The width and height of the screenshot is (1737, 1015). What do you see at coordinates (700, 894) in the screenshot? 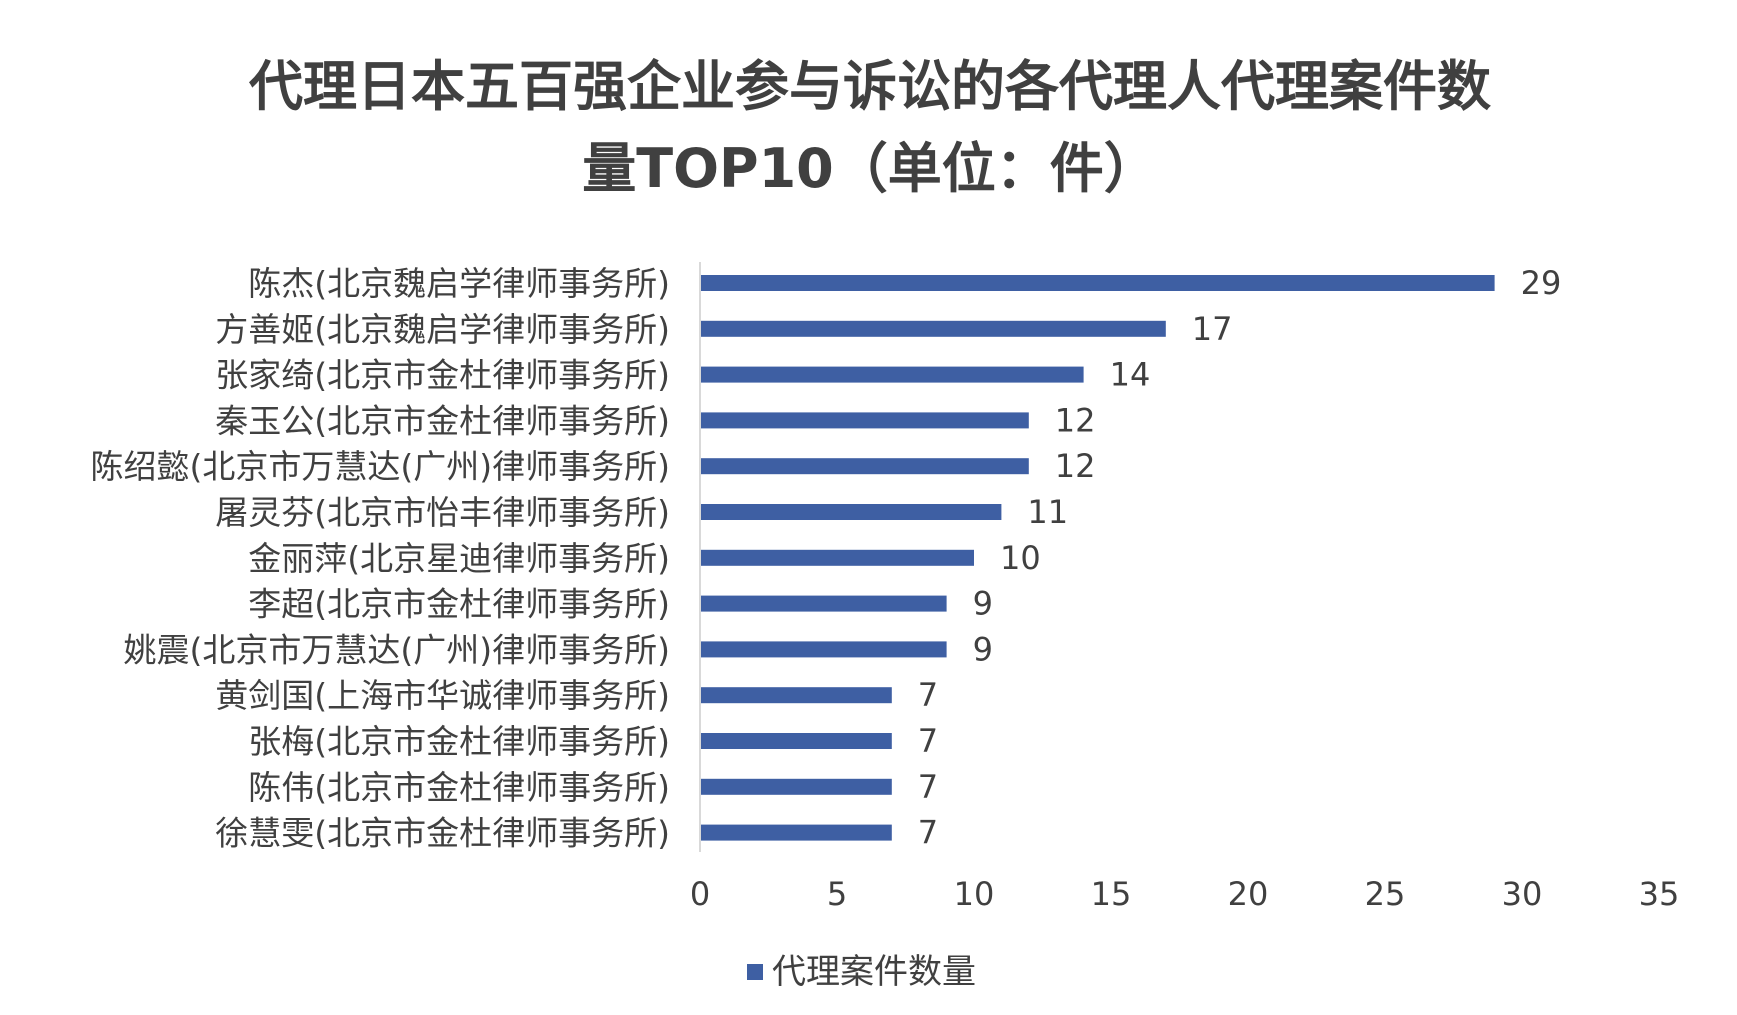
I see `x-tick-label: 0` at bounding box center [700, 894].